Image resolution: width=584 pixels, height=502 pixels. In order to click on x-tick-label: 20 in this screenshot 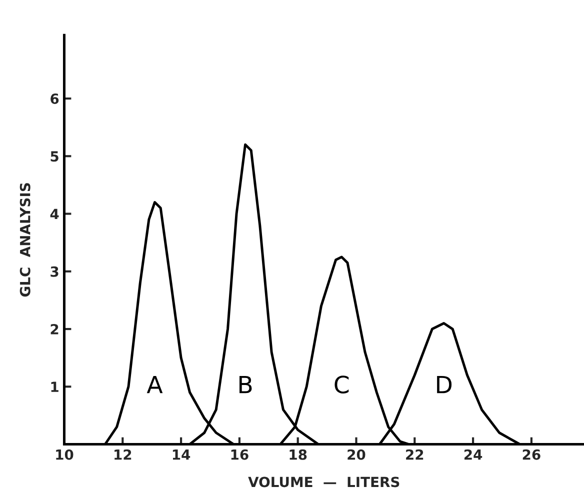, I will do `click(357, 454)`.